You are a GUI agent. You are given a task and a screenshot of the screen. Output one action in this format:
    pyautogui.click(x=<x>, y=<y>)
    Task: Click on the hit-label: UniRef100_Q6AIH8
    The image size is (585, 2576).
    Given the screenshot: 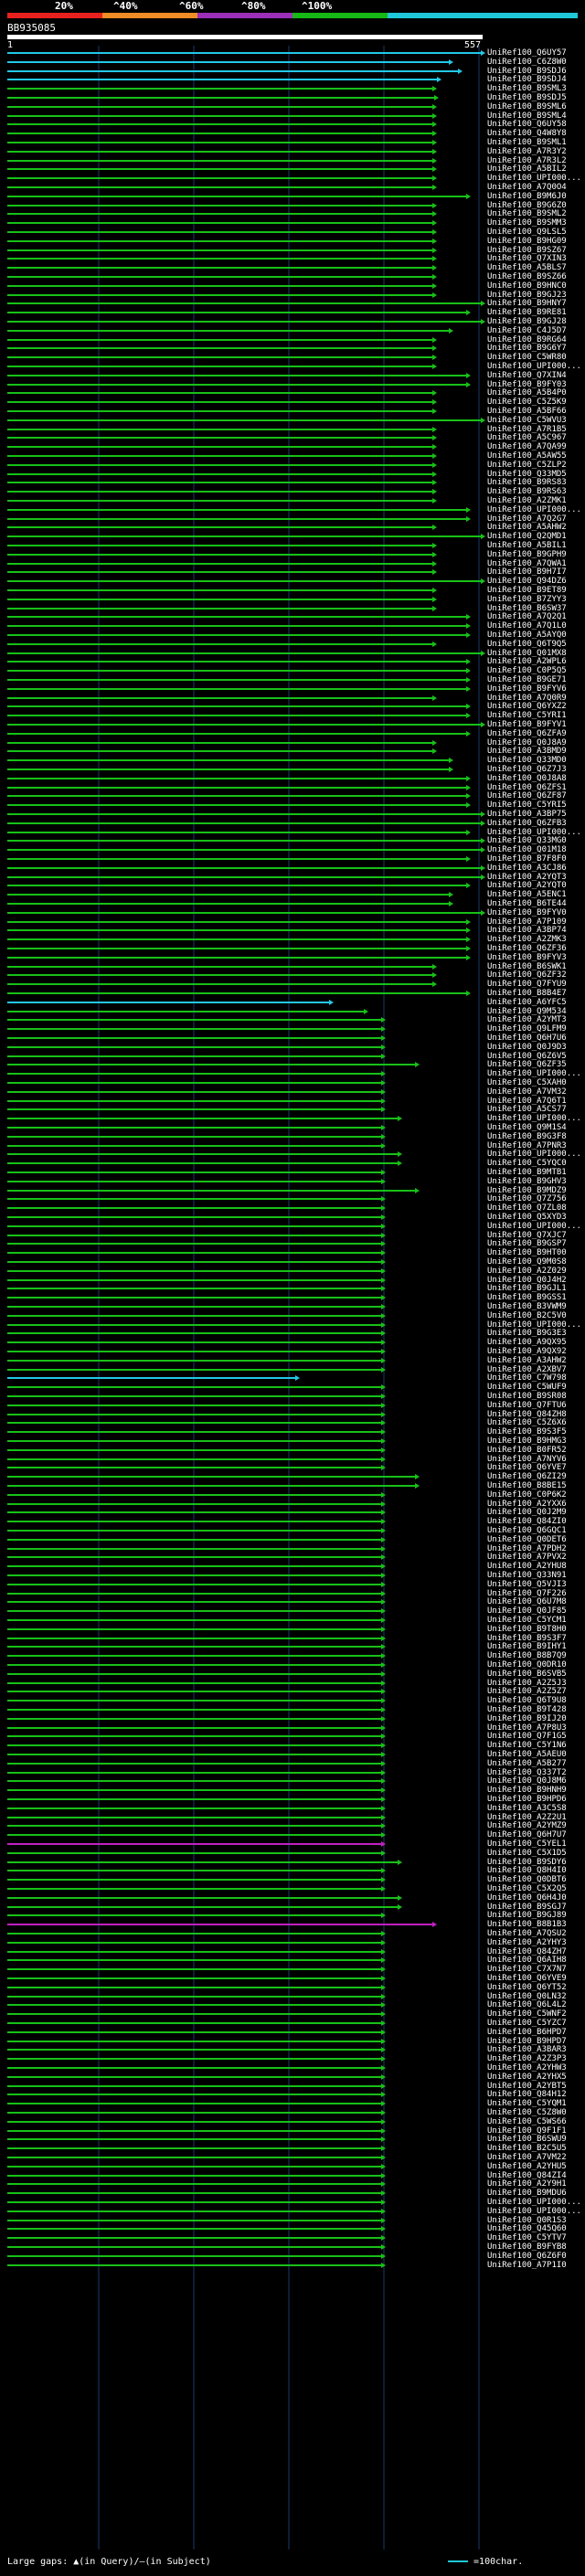 What is the action you would take?
    pyautogui.click(x=527, y=1961)
    